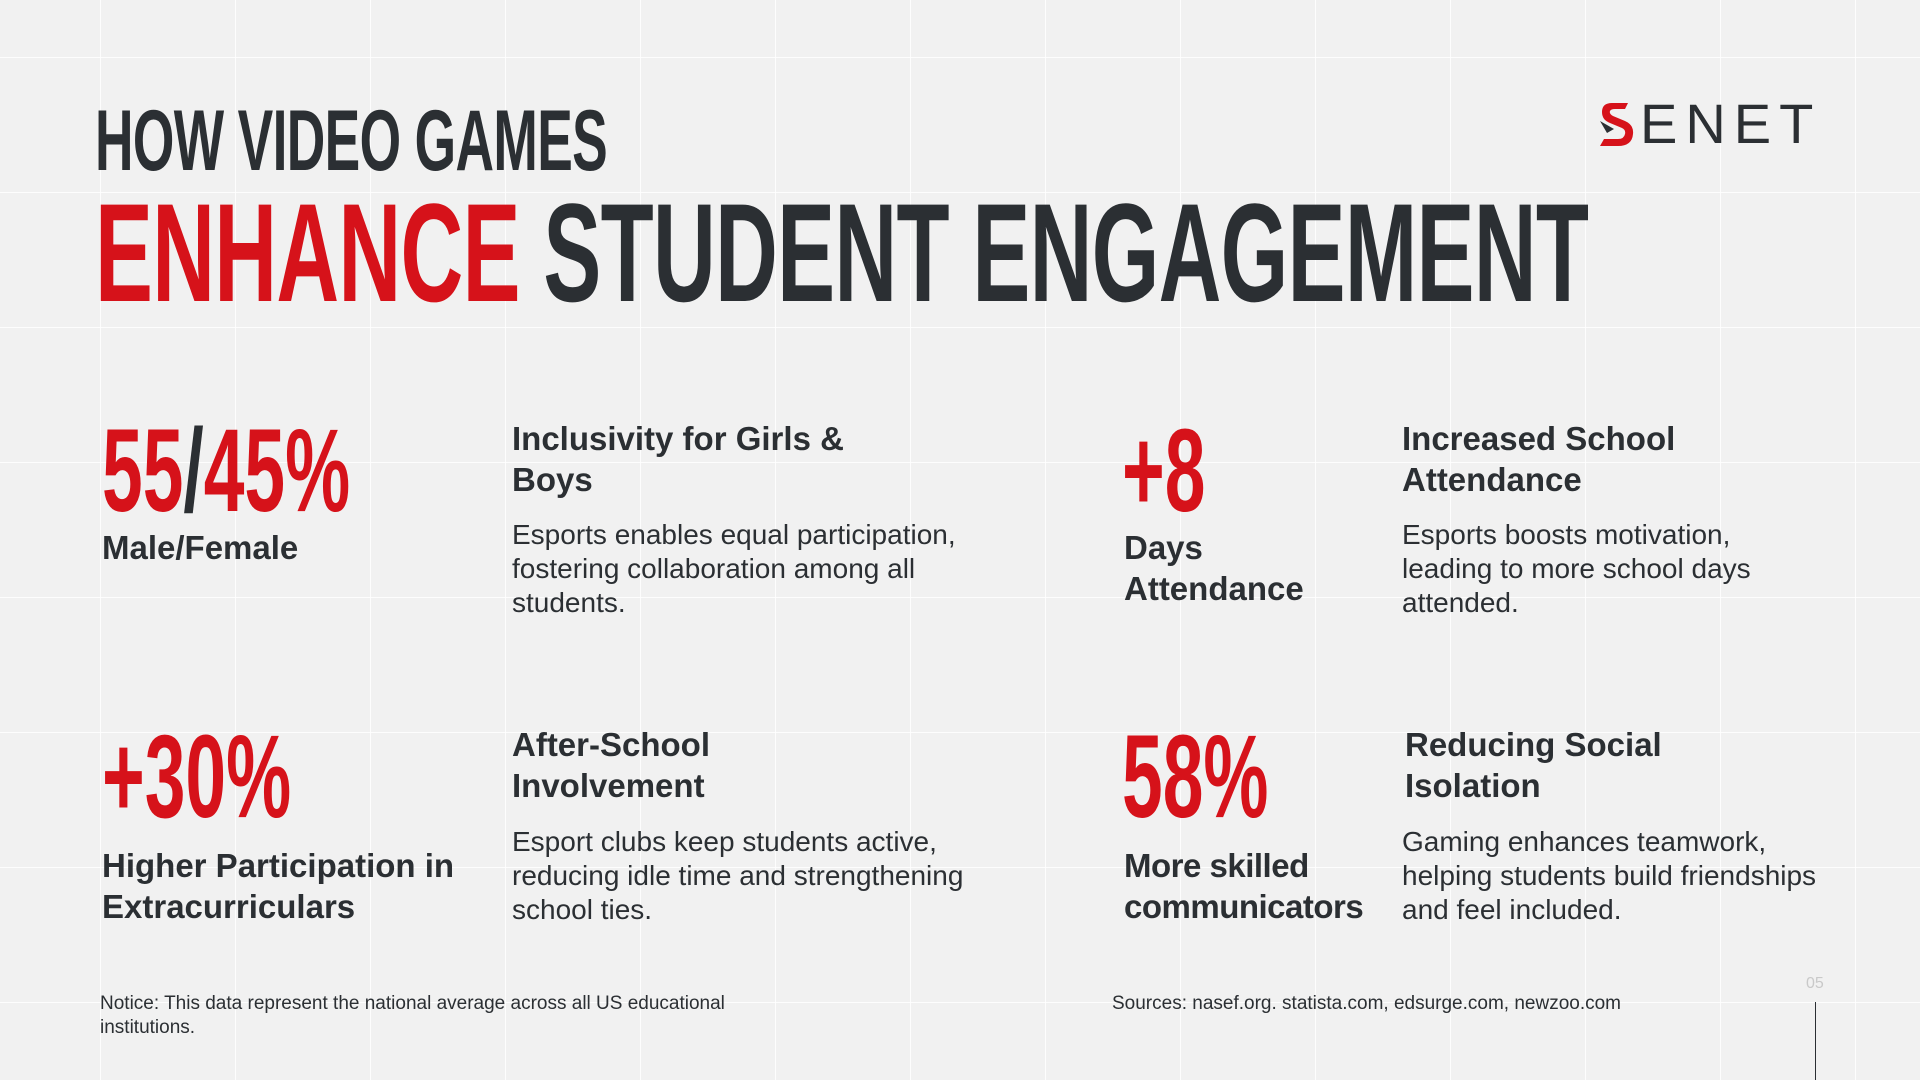  I want to click on title-line-2: ENHANCE STUDENT ENGAGEMENT, so click(842, 253).